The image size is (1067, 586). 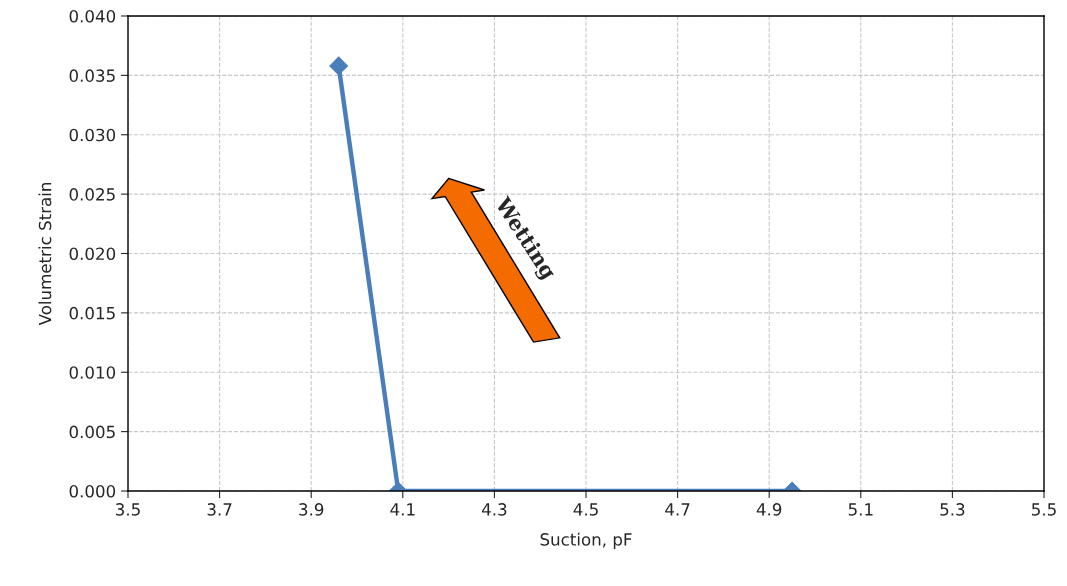 What do you see at coordinates (92, 135) in the screenshot?
I see `y-tick-label: 0.030` at bounding box center [92, 135].